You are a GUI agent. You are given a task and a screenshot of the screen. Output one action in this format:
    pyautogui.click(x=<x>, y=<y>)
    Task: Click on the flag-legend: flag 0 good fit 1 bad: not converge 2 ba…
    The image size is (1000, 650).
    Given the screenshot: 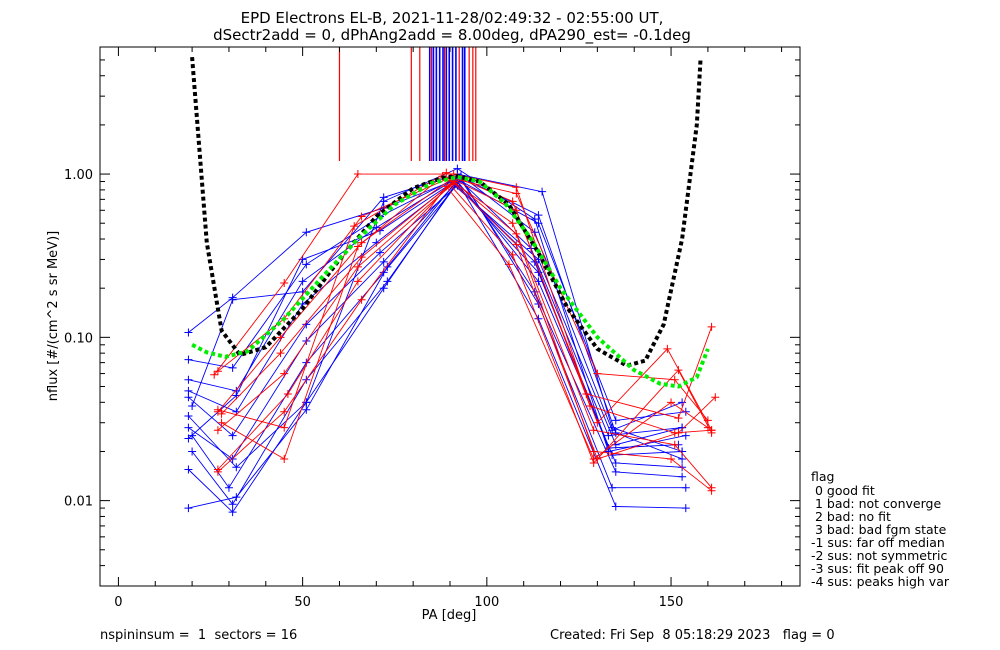 What is the action you would take?
    pyautogui.click(x=880, y=529)
    